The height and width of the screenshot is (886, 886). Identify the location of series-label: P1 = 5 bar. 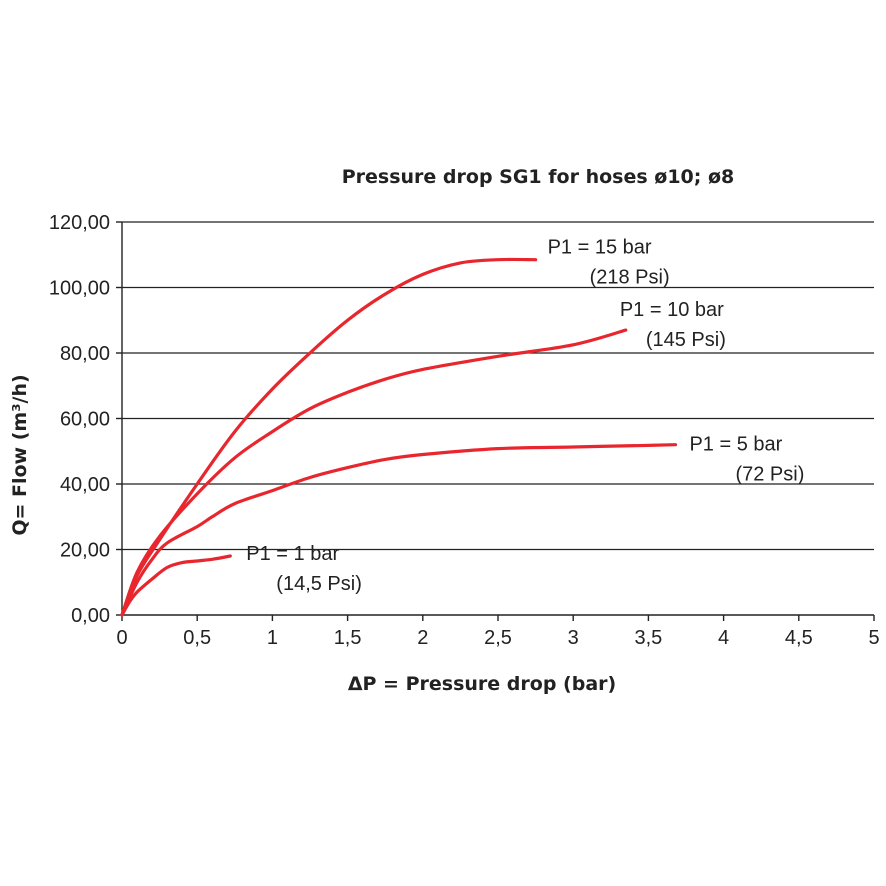
(735, 445).